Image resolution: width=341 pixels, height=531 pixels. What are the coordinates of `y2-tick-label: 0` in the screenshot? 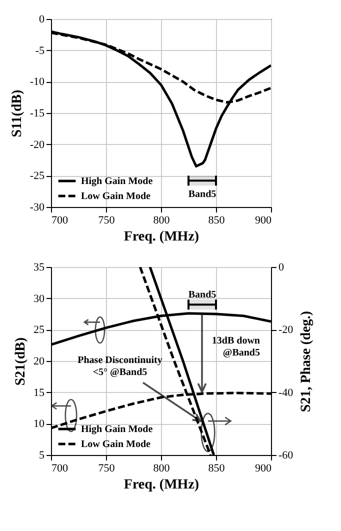 It's located at (281, 268).